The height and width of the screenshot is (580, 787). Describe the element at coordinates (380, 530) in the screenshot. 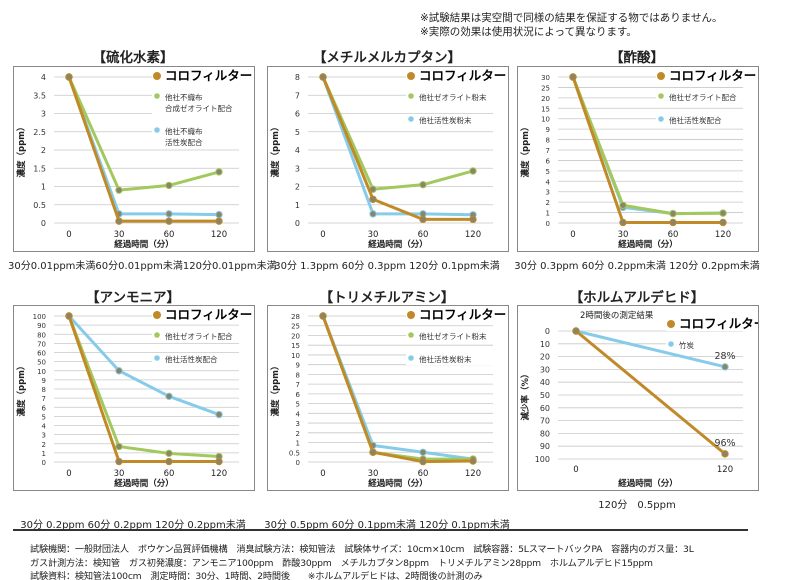

I see `footer-divider` at that location.